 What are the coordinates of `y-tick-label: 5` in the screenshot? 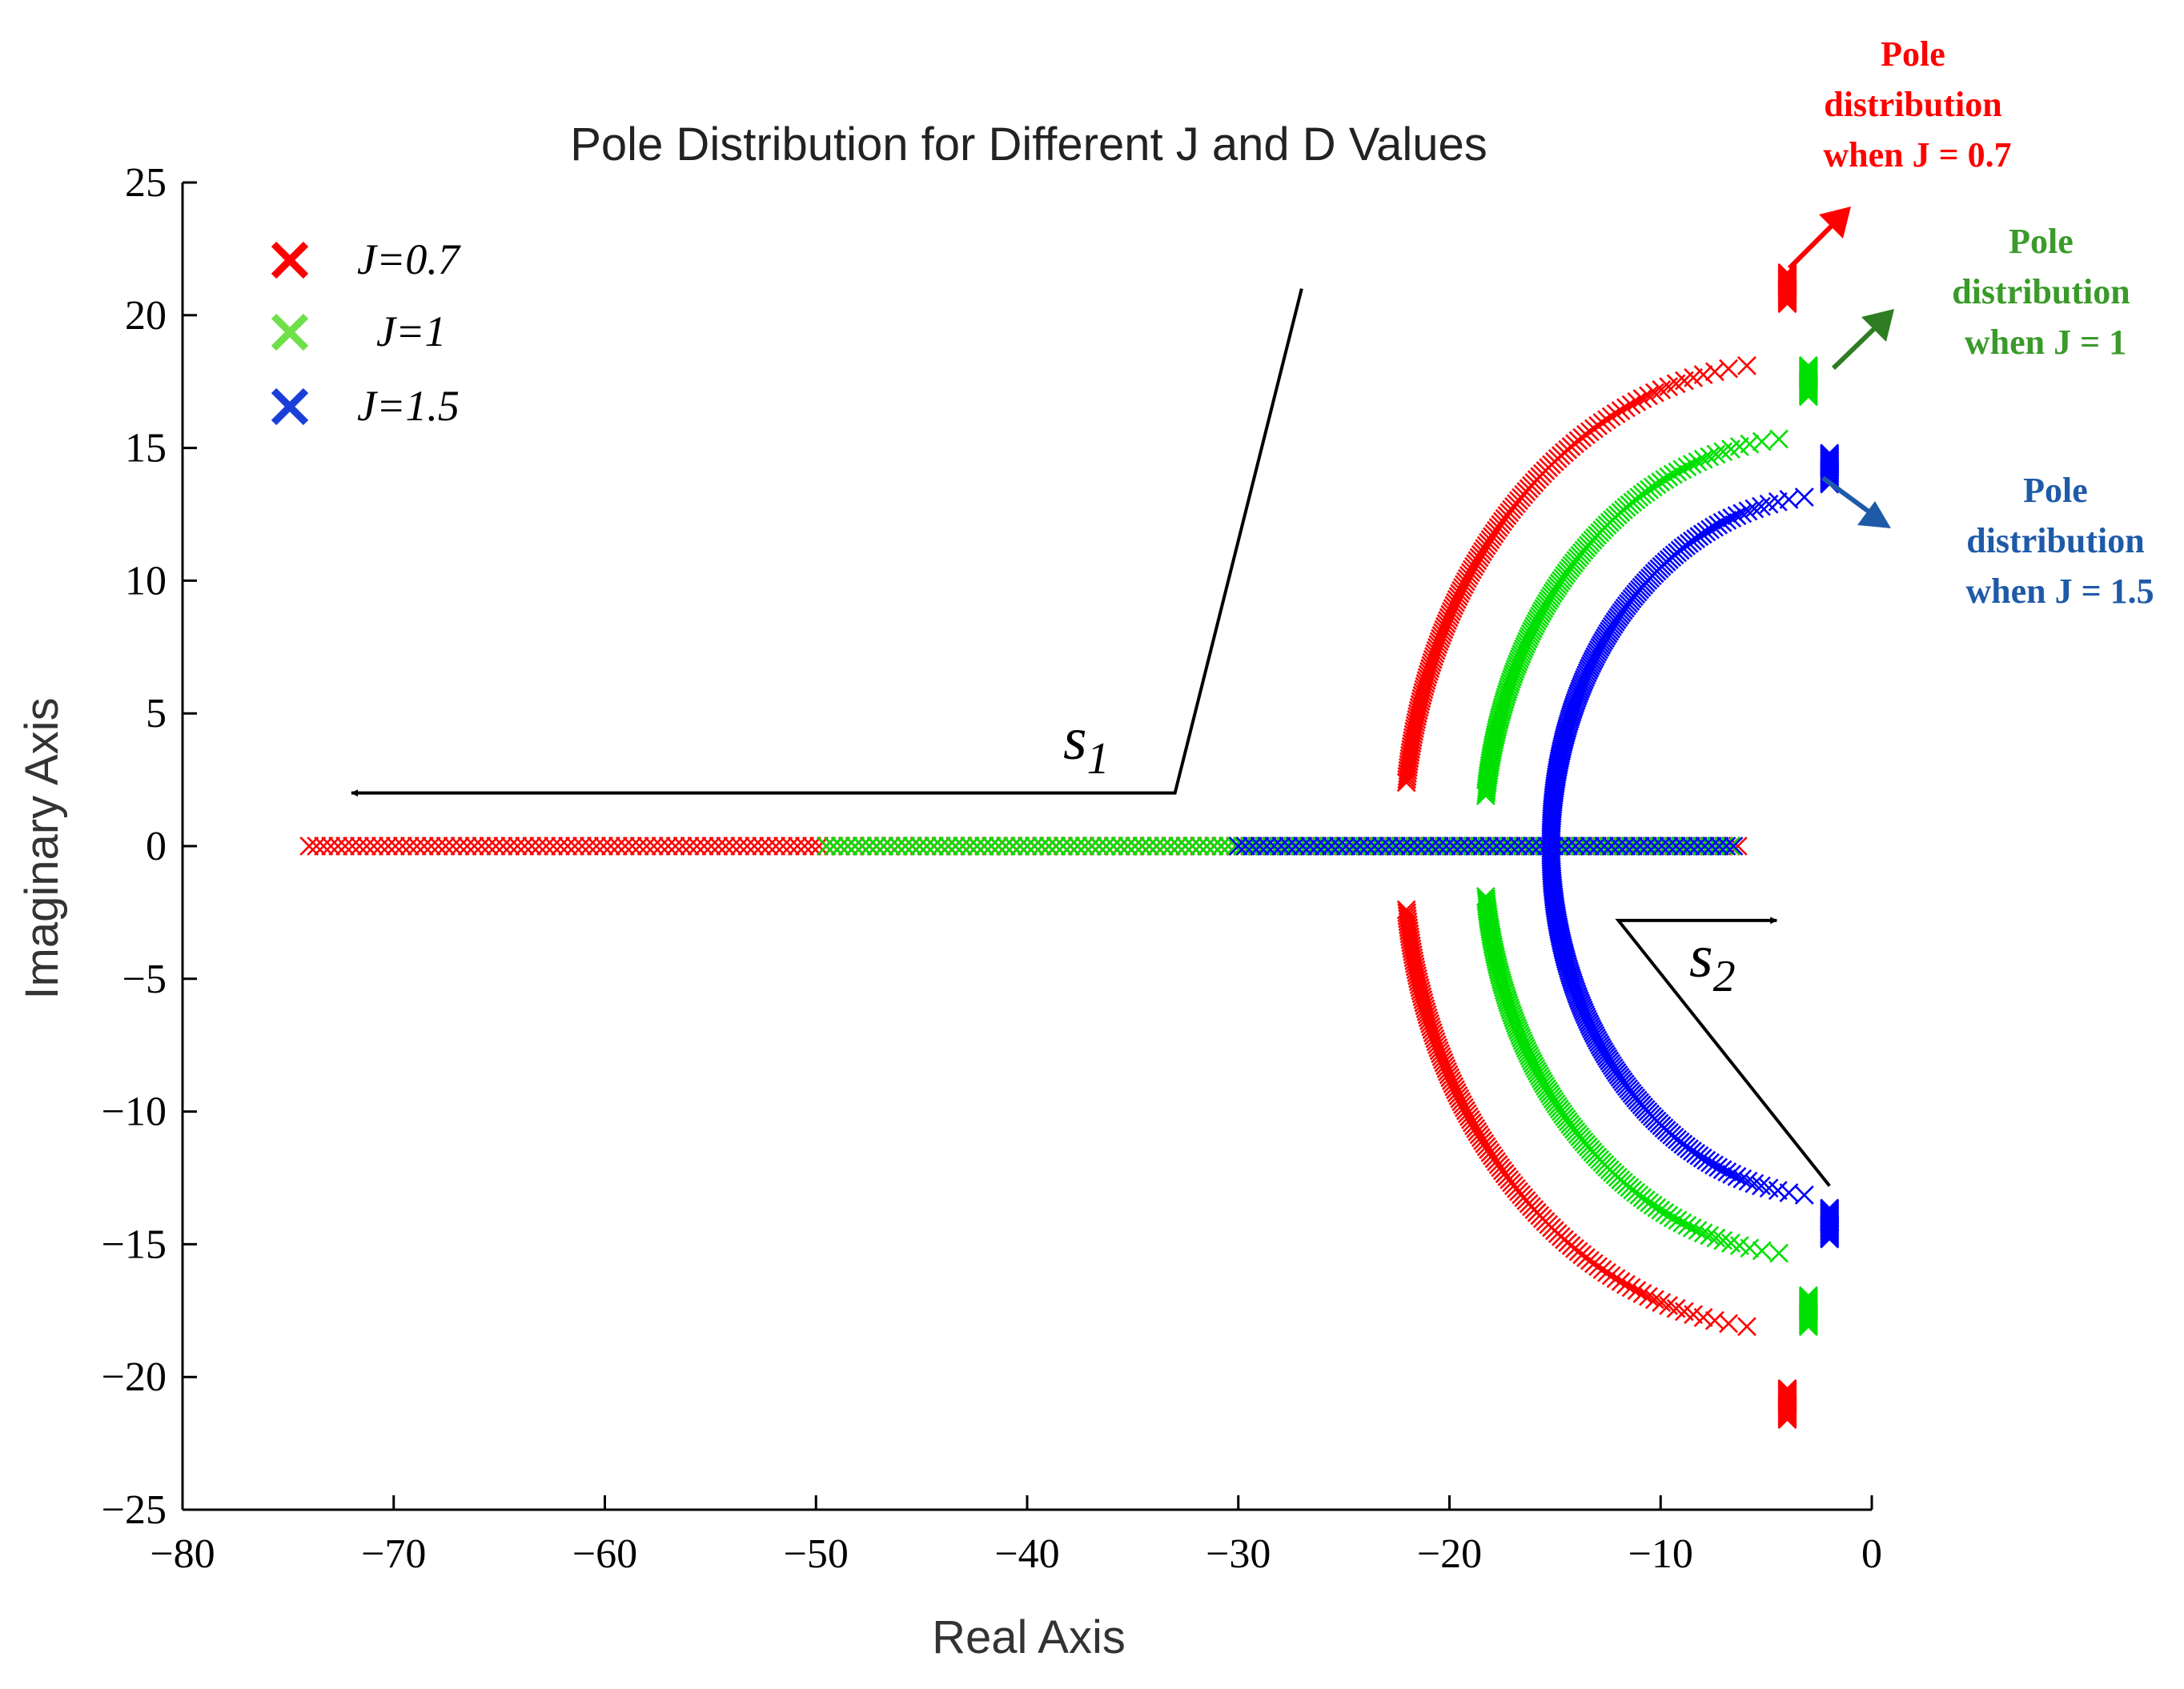 It's located at (156, 713).